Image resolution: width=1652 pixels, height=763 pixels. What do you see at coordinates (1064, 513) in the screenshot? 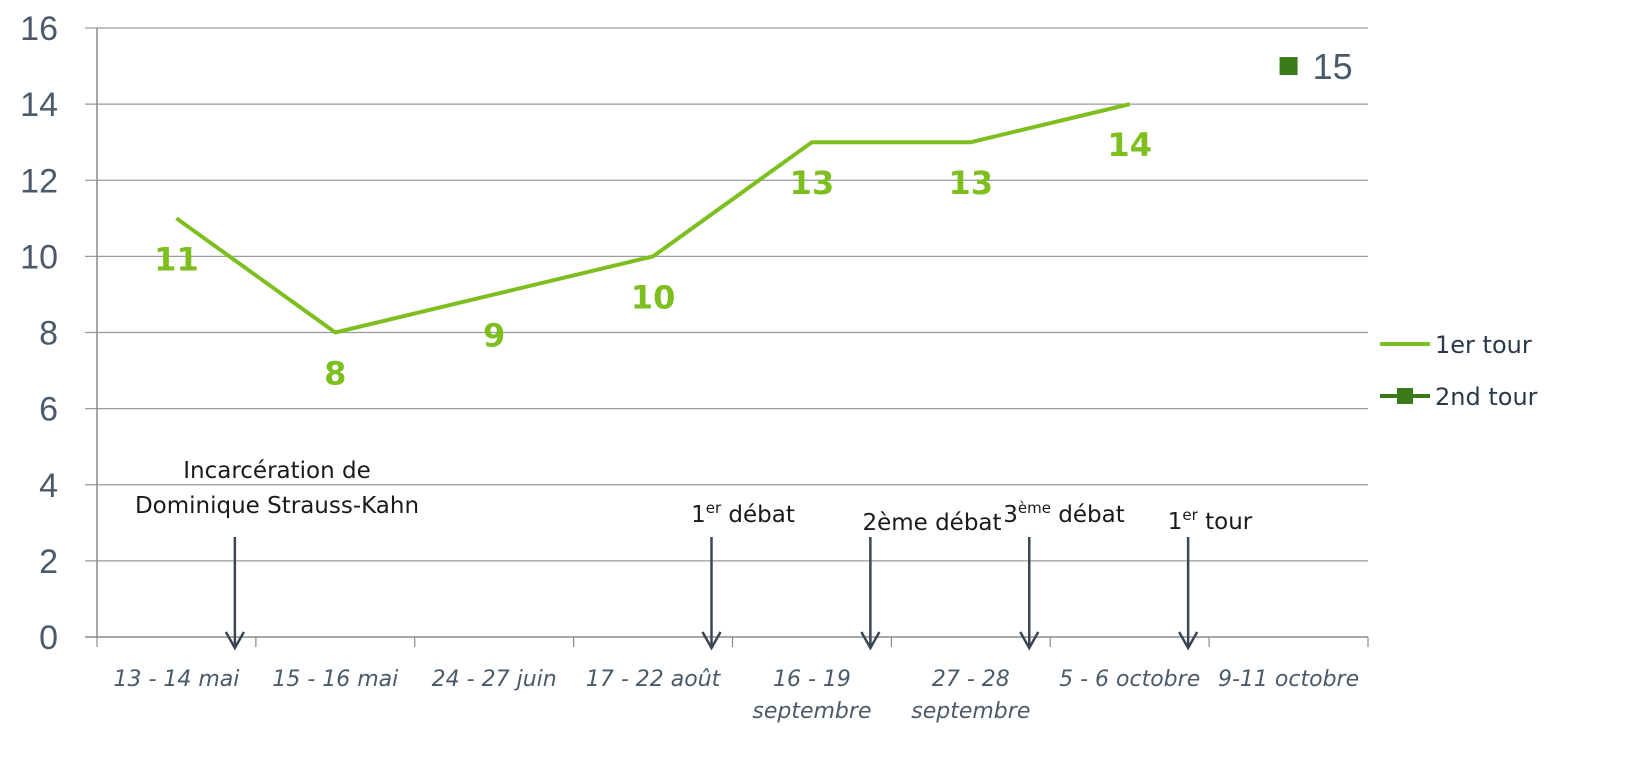
I see `event-annotation: 3ème débat` at bounding box center [1064, 513].